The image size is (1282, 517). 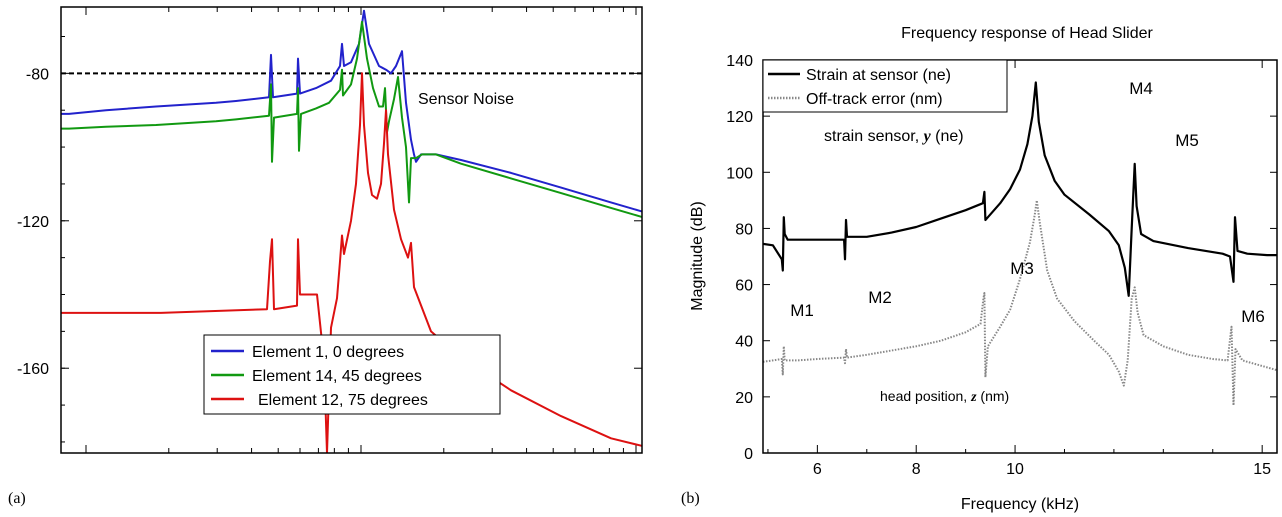 I want to click on panel-a-y-tick-label: -160, so click(x=33, y=369).